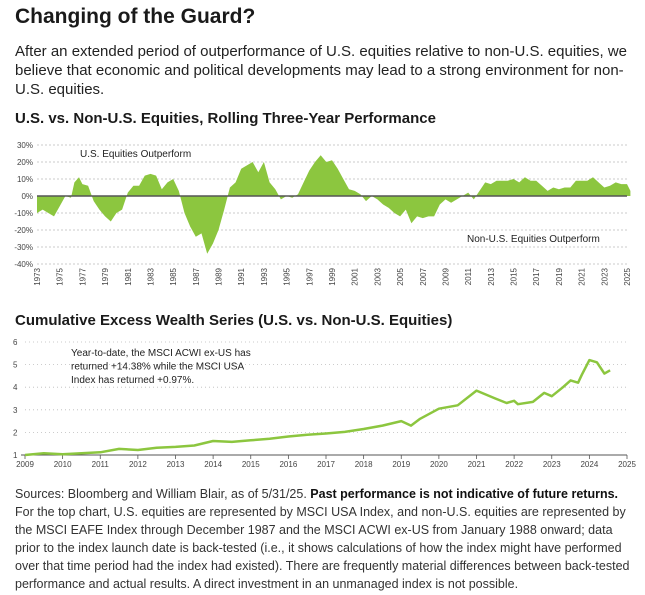 This screenshot has width=645, height=595. I want to click on y-tick-label: 1, so click(15, 455).